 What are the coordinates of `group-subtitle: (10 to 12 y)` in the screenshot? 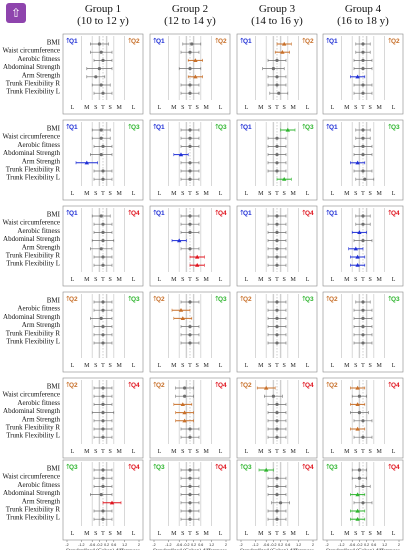 It's located at (103, 21).